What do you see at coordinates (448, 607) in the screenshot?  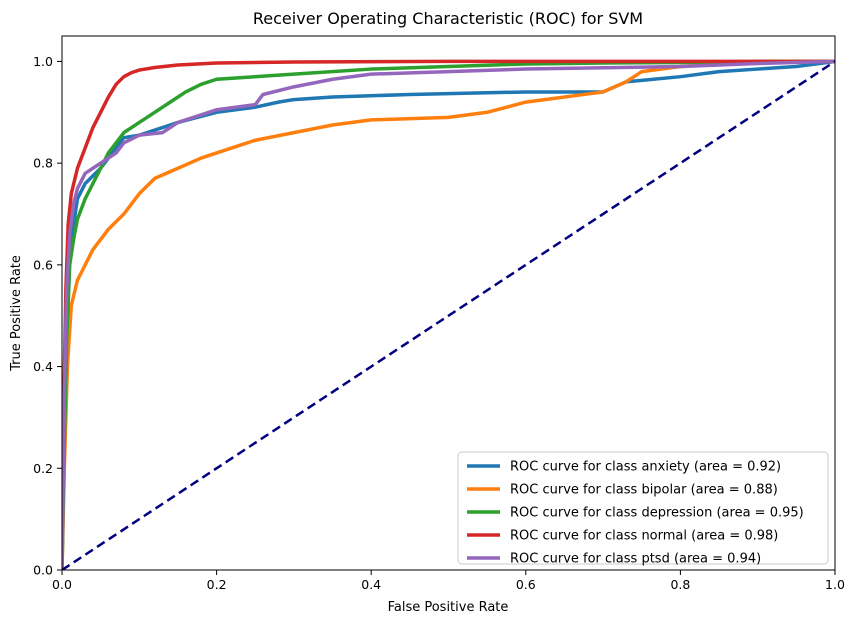 I see `x-axis-label: False Positive Rate` at bounding box center [448, 607].